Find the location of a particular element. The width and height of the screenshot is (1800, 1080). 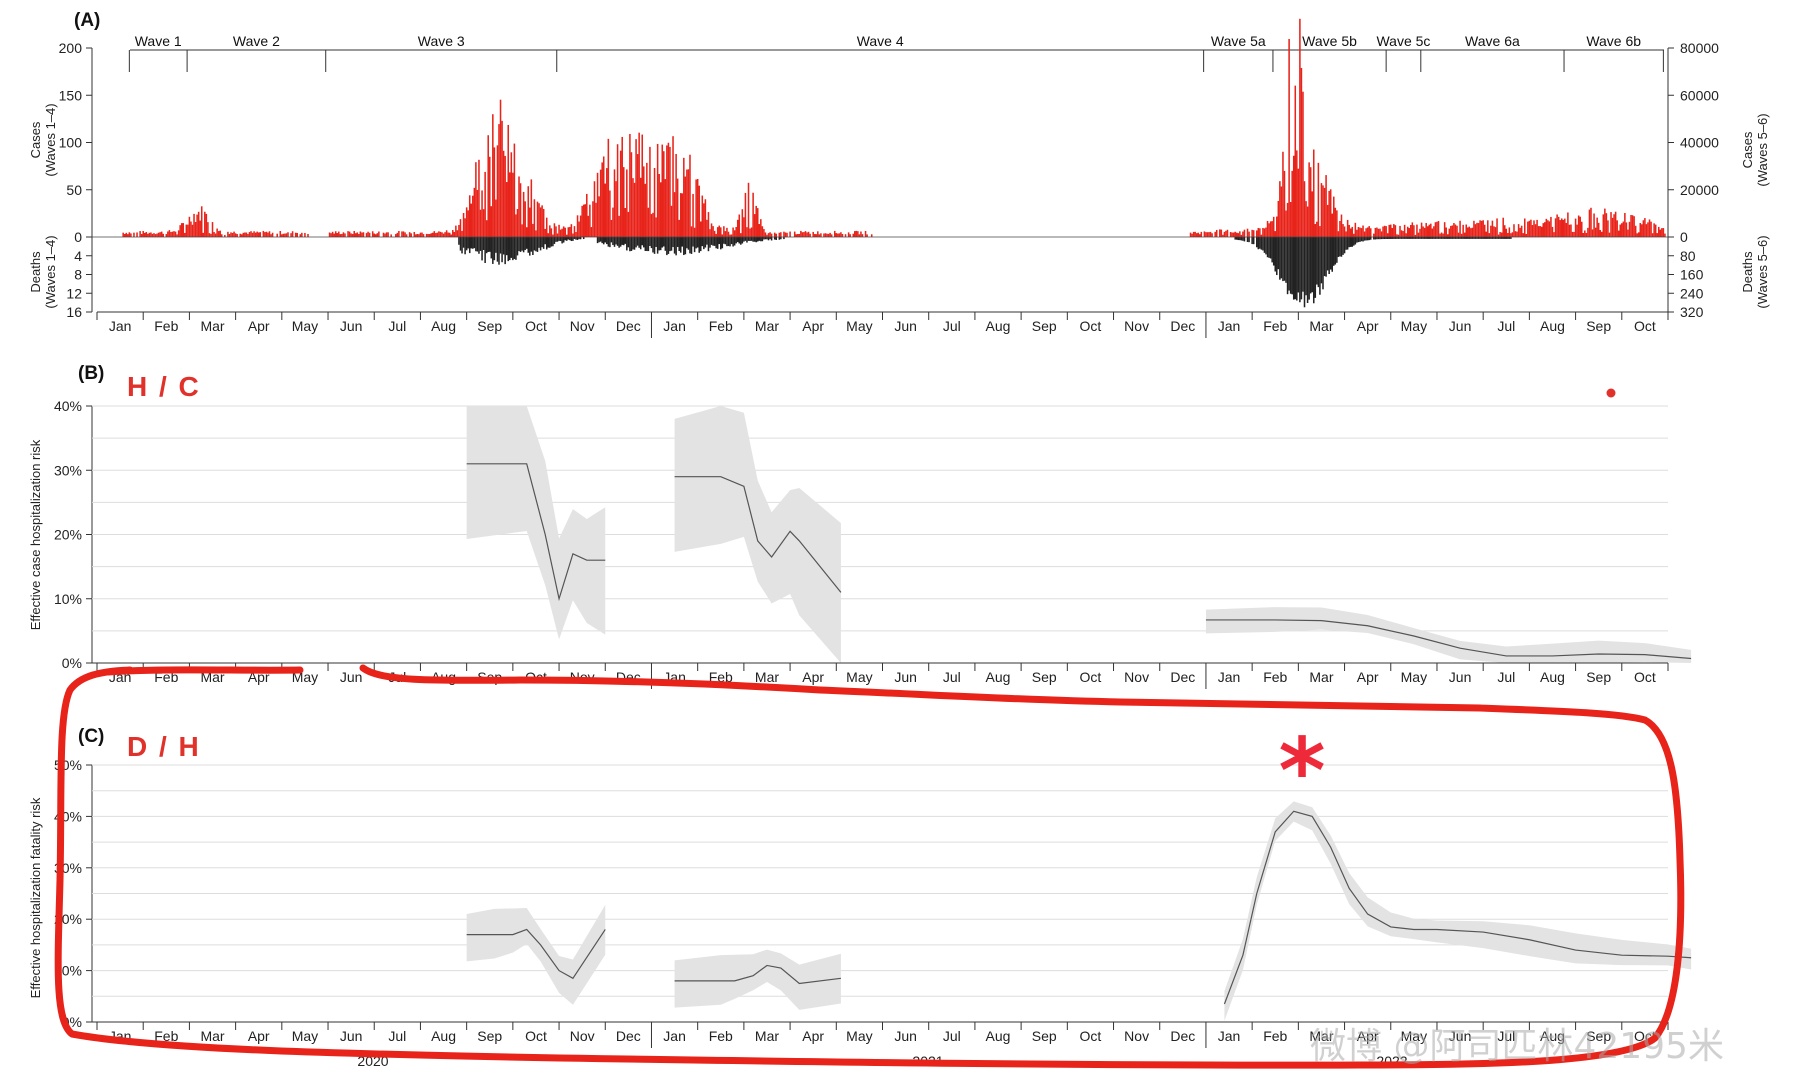

c-xtick-label: Feb is located at coordinates (721, 1036).